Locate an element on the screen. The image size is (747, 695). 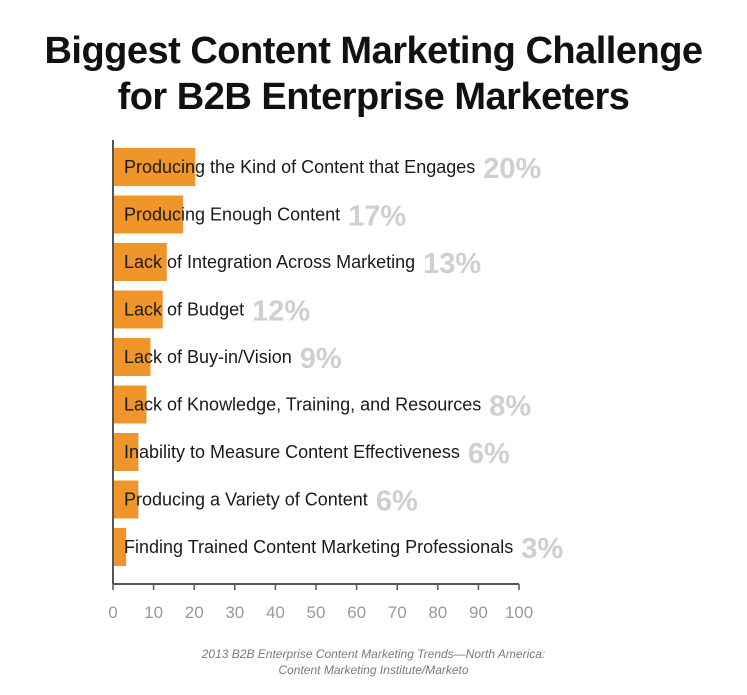
value-label-5: 9% is located at coordinates (321, 359).